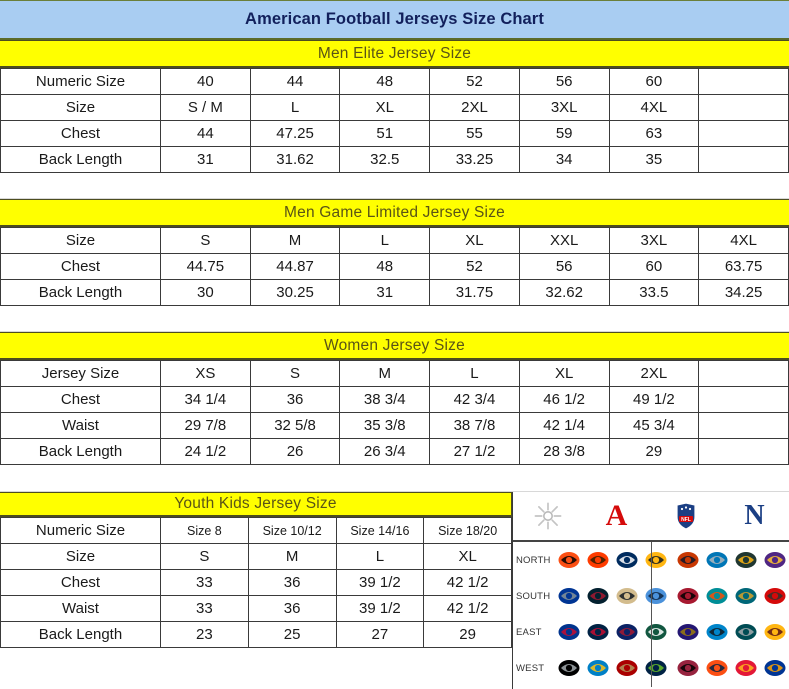 This screenshot has width=789, height=689. Describe the element at coordinates (205, 373) in the screenshot. I see `data-cell: XS` at that location.